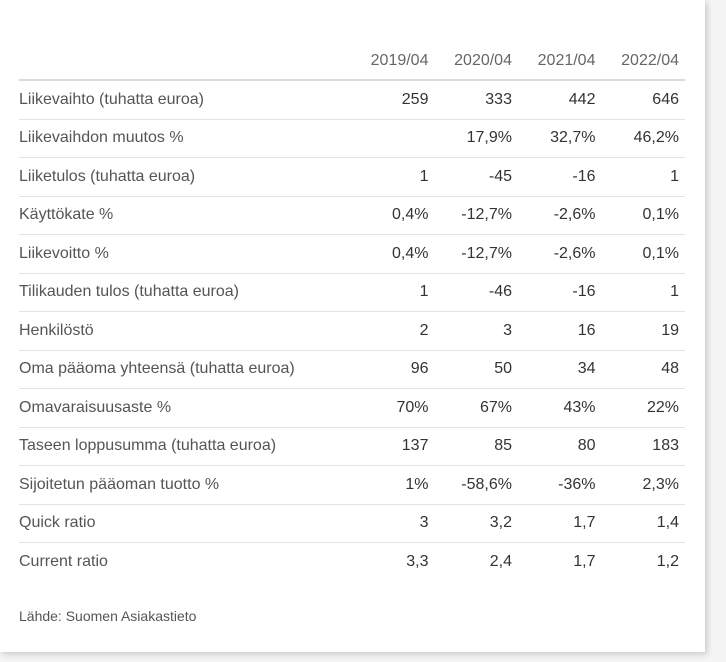 Image resolution: width=726 pixels, height=662 pixels. Describe the element at coordinates (476, 485) in the screenshot. I see `row-value: -58,6%` at that location.